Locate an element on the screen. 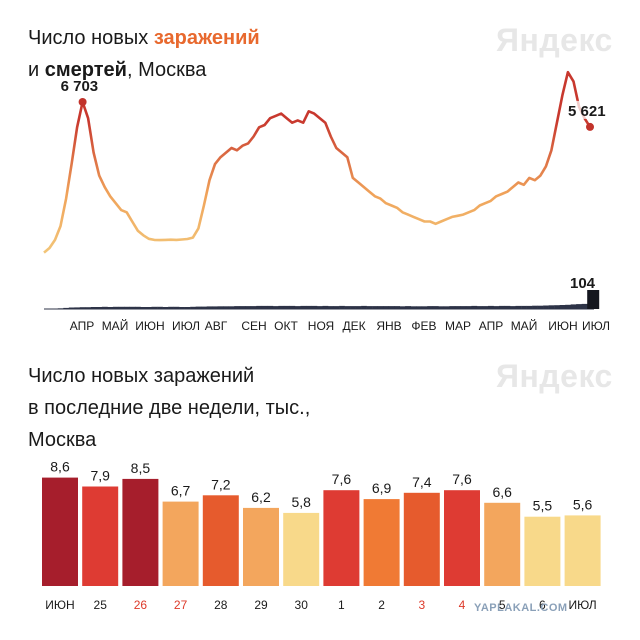 The height and width of the screenshot is (640, 640). peak-marker is located at coordinates (82, 102).